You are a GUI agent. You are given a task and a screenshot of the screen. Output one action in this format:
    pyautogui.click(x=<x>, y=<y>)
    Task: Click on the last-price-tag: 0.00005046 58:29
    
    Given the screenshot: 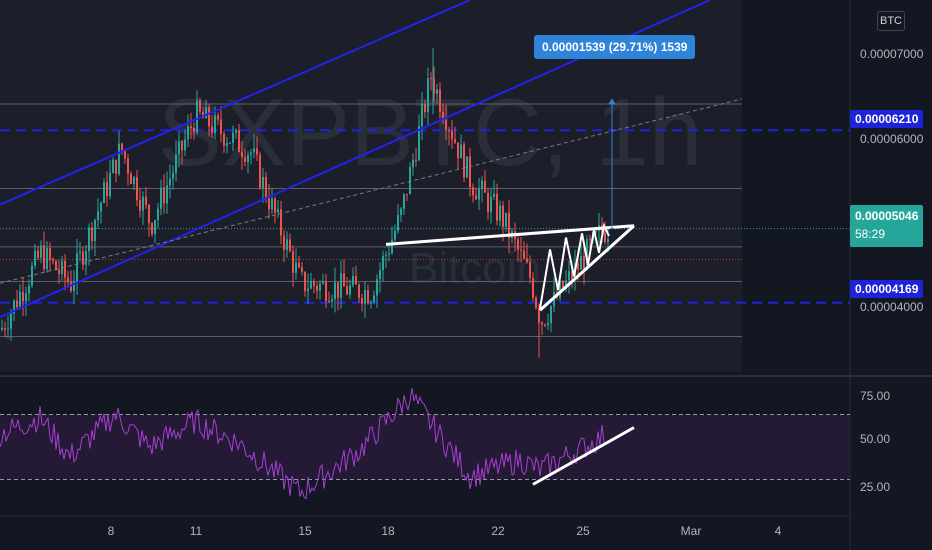 What is the action you would take?
    pyautogui.click(x=887, y=226)
    